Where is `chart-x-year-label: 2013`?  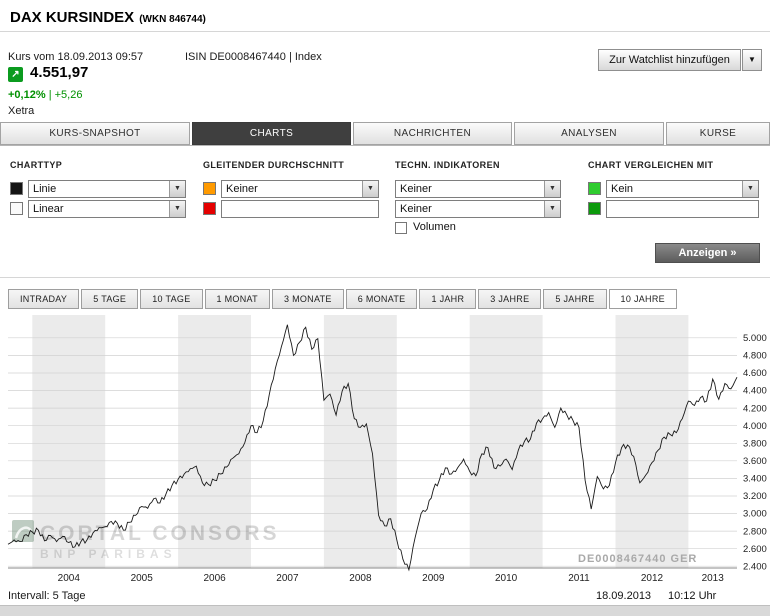
chart-x-year-label: 2013 is located at coordinates (713, 578).